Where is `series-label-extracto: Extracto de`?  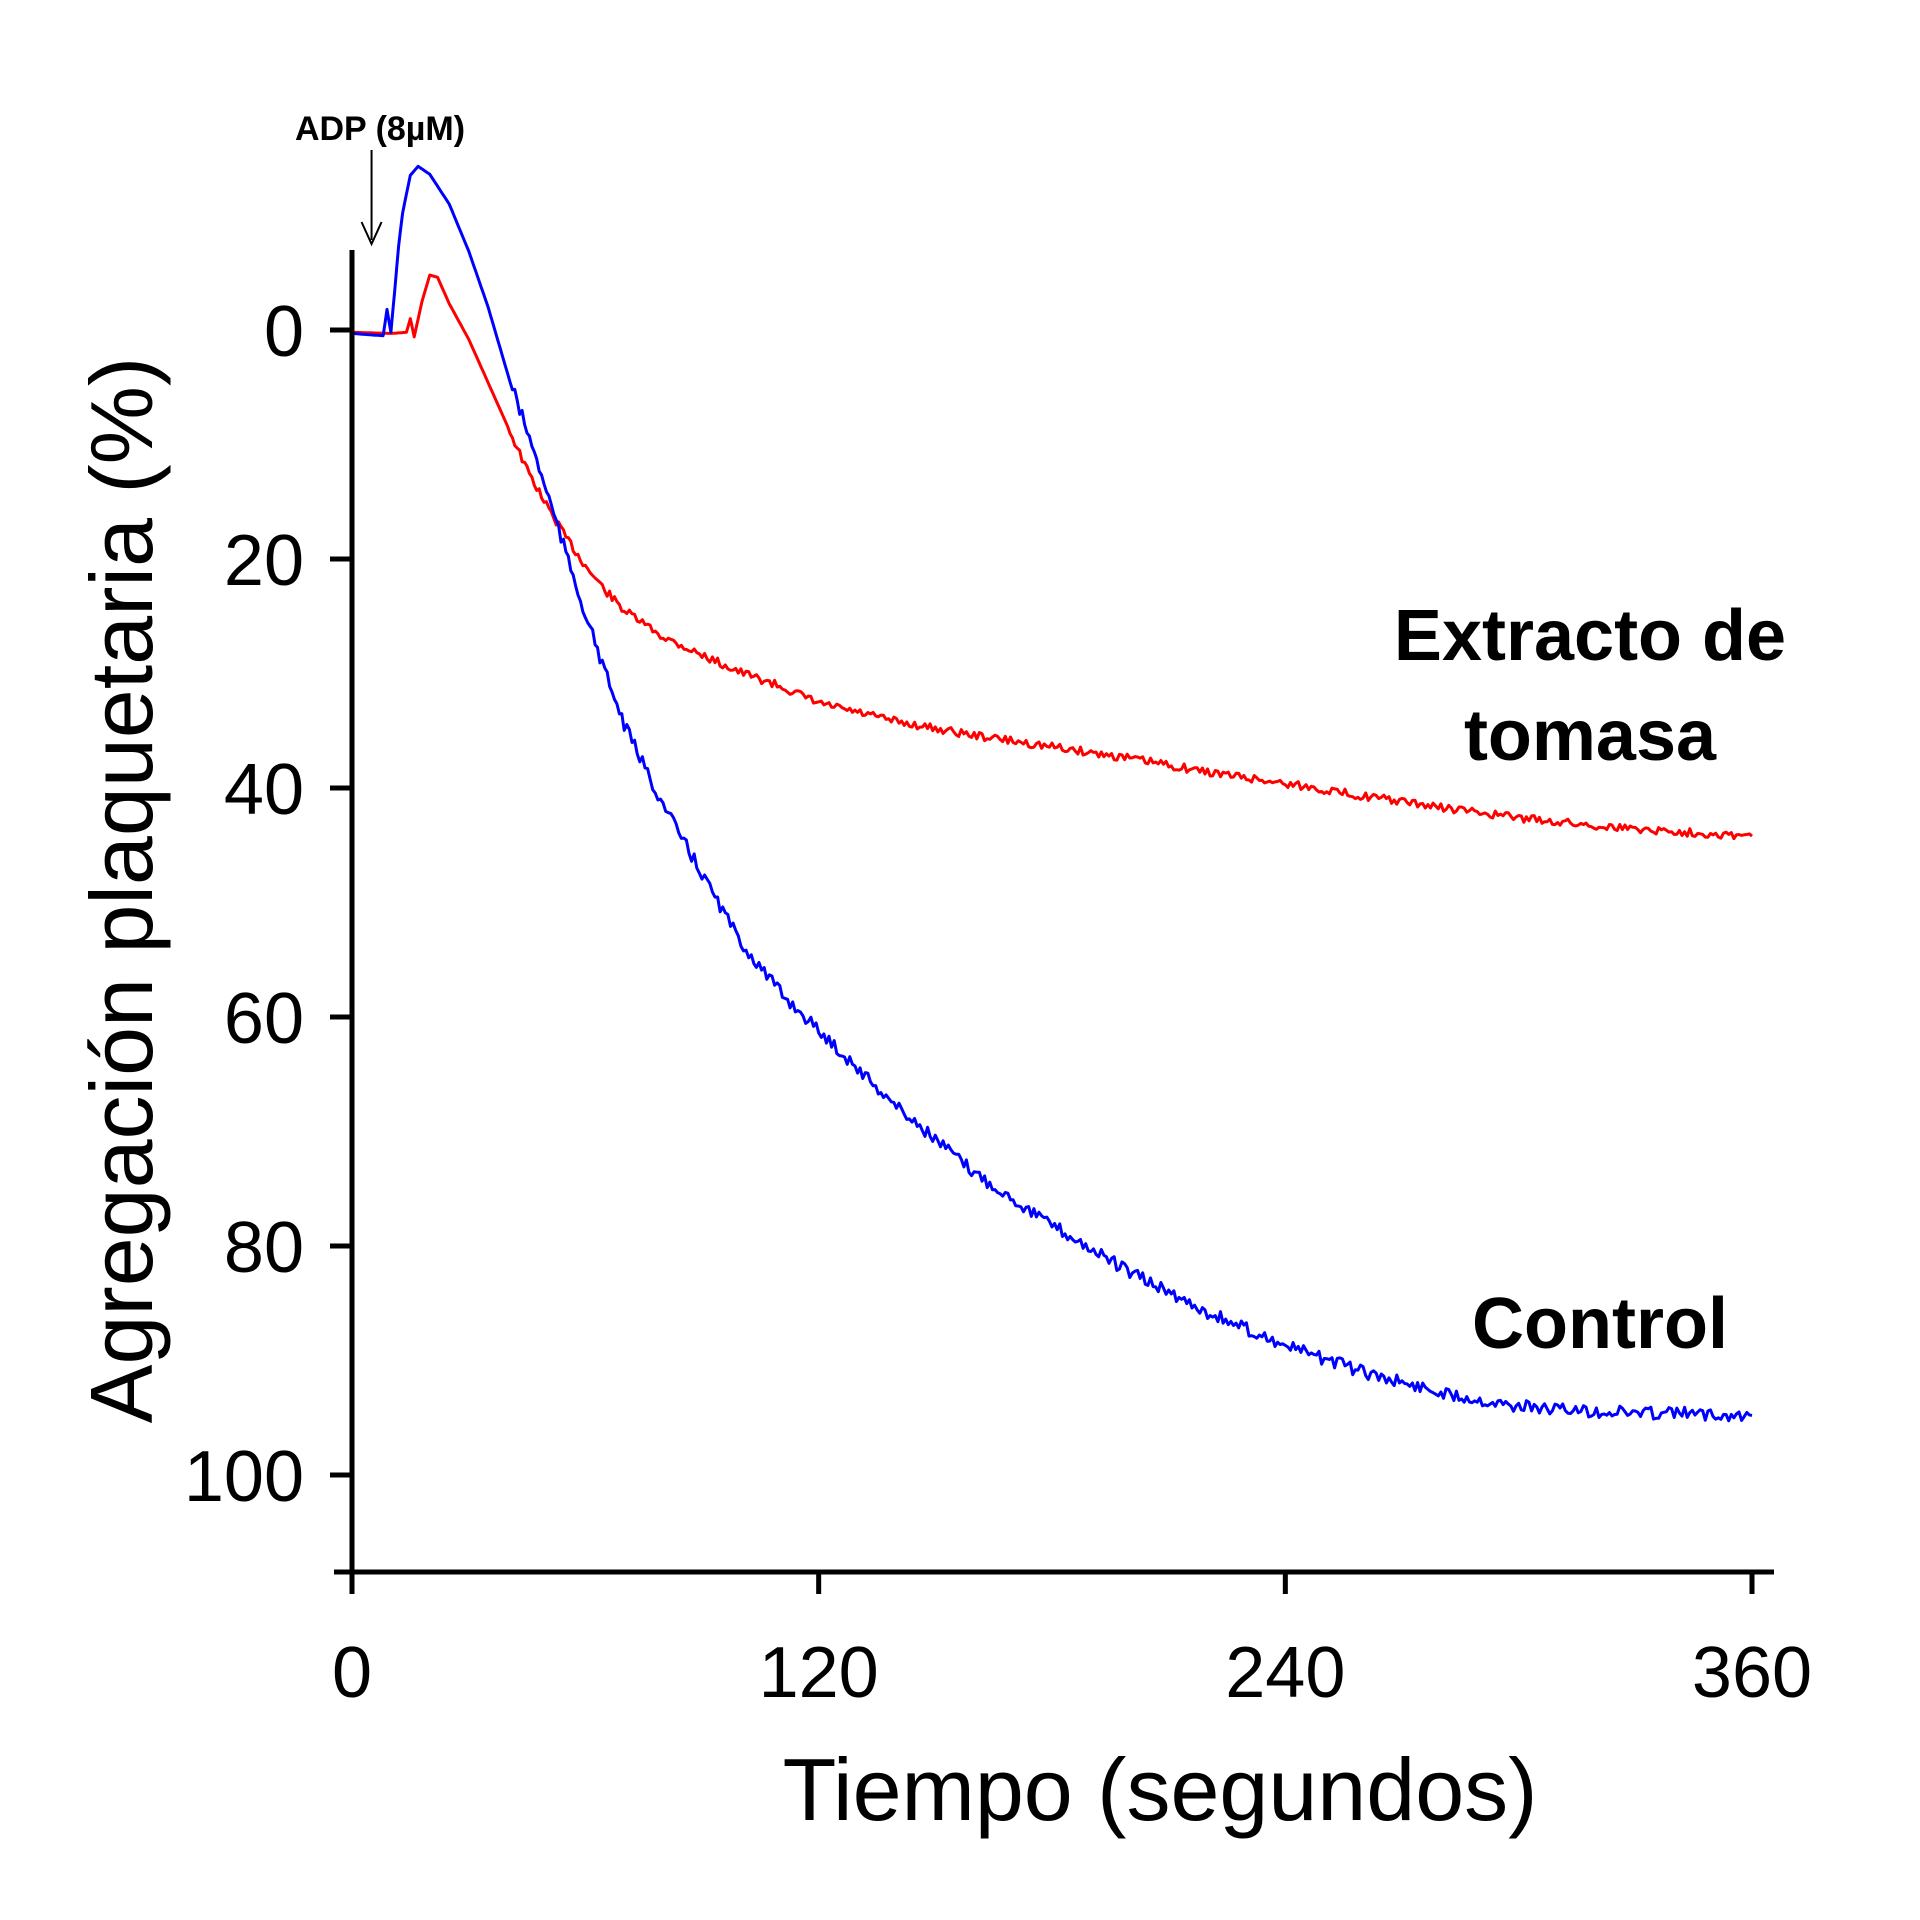 series-label-extracto: Extracto de is located at coordinates (1590, 636).